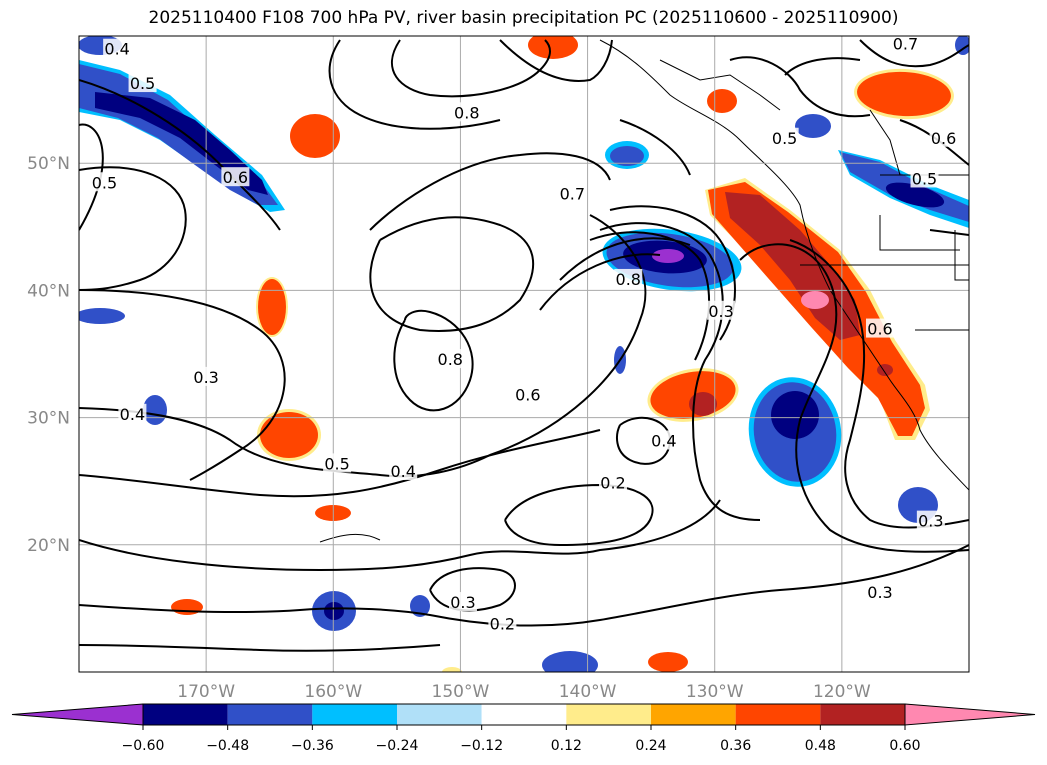 The height and width of the screenshot is (765, 1047). I want to click on y-tick-labels: 20°N 30°N 40°N 50°N, so click(48, 355).